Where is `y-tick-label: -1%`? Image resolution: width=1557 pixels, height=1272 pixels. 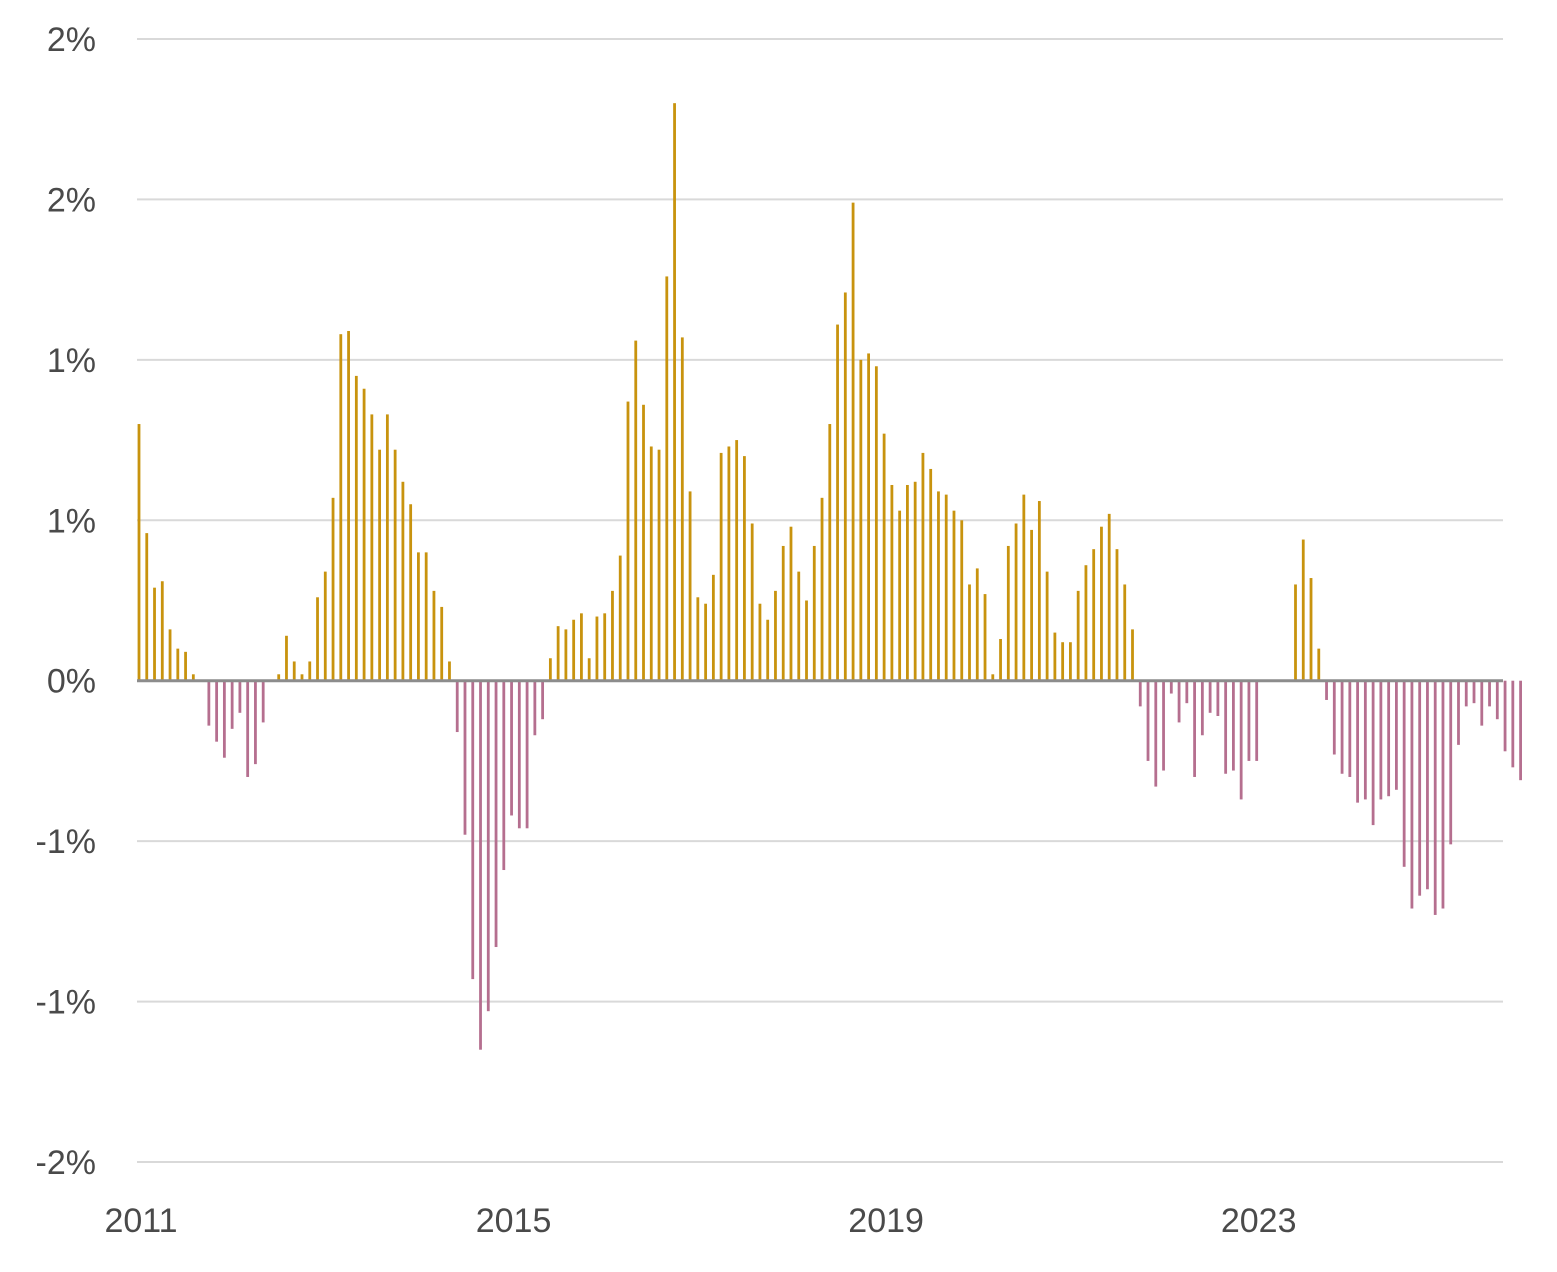
y-tick-label: -1% is located at coordinates (66, 1003).